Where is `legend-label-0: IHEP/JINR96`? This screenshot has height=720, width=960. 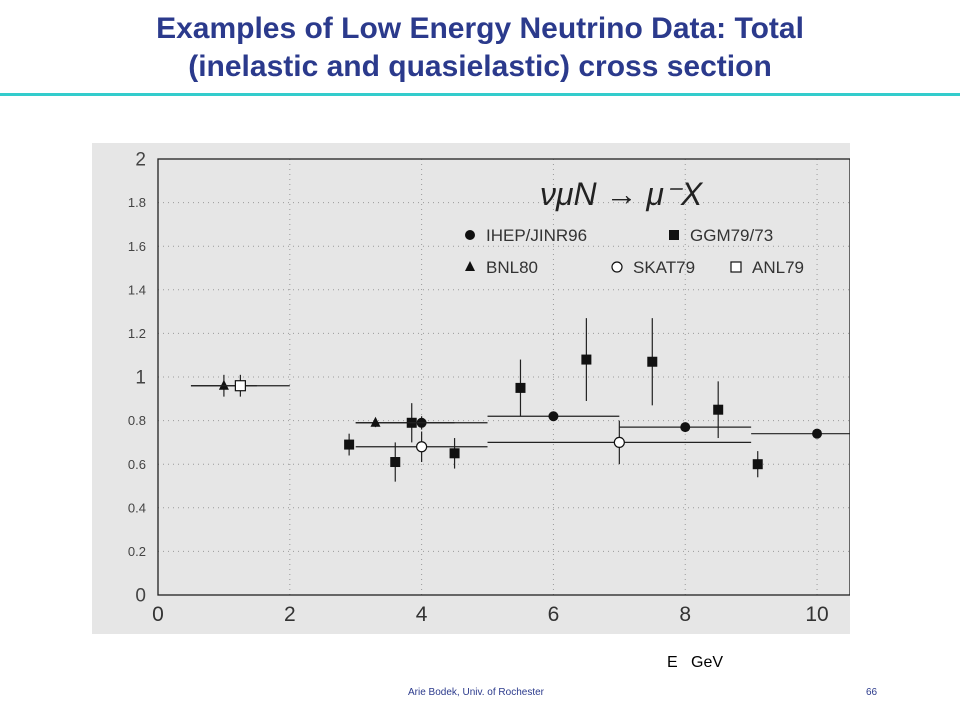 legend-label-0: IHEP/JINR96 is located at coordinates (536, 235).